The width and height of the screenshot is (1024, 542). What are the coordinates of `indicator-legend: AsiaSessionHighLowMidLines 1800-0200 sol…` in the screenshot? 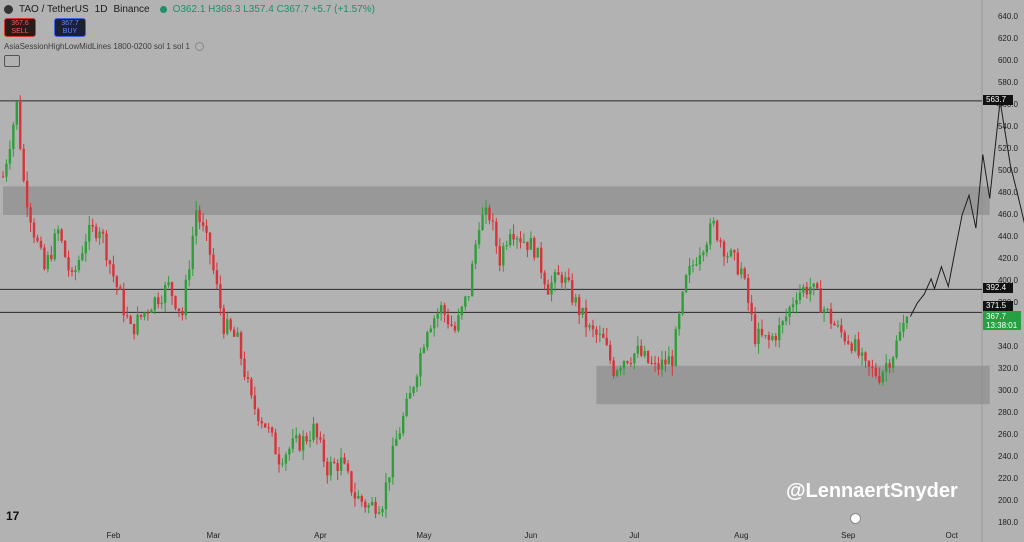 It's located at (104, 47).